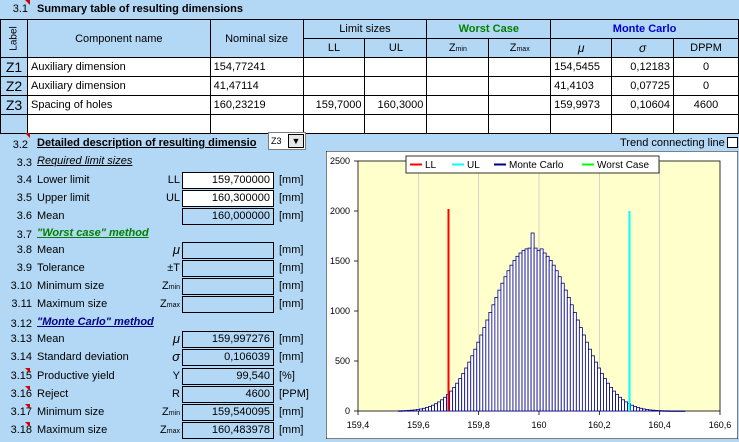 This screenshot has height=442, width=739. I want to click on row-label: Z1, so click(14, 67).